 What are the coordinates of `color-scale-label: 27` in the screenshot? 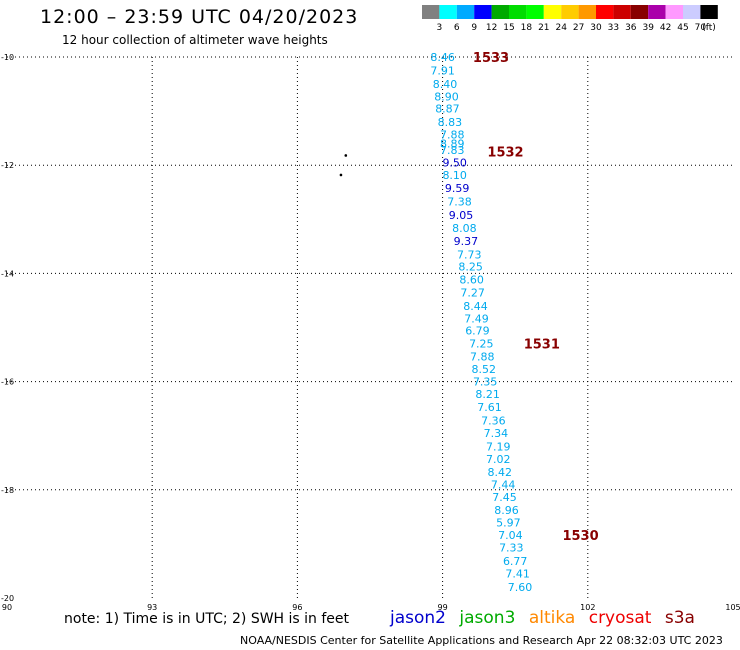 It's located at (578, 28).